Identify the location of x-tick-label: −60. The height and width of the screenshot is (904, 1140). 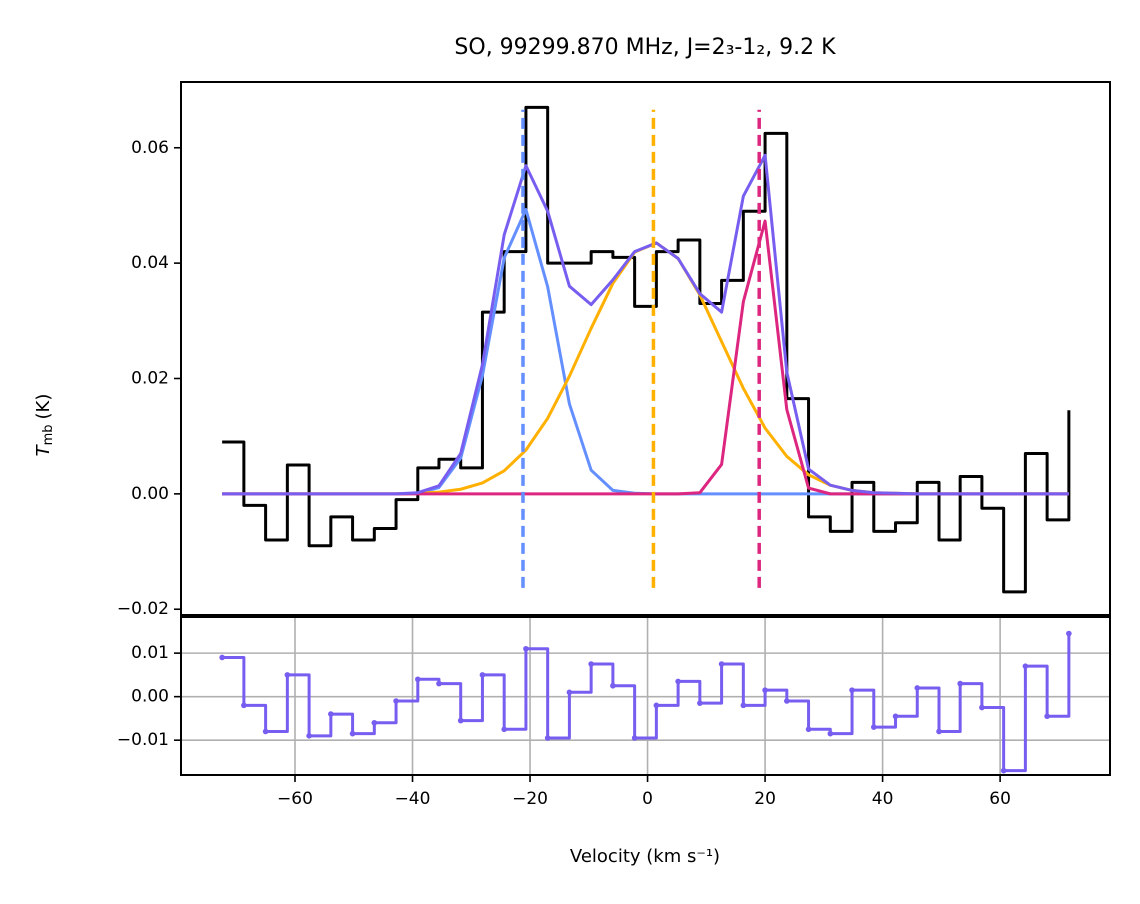
(295, 799).